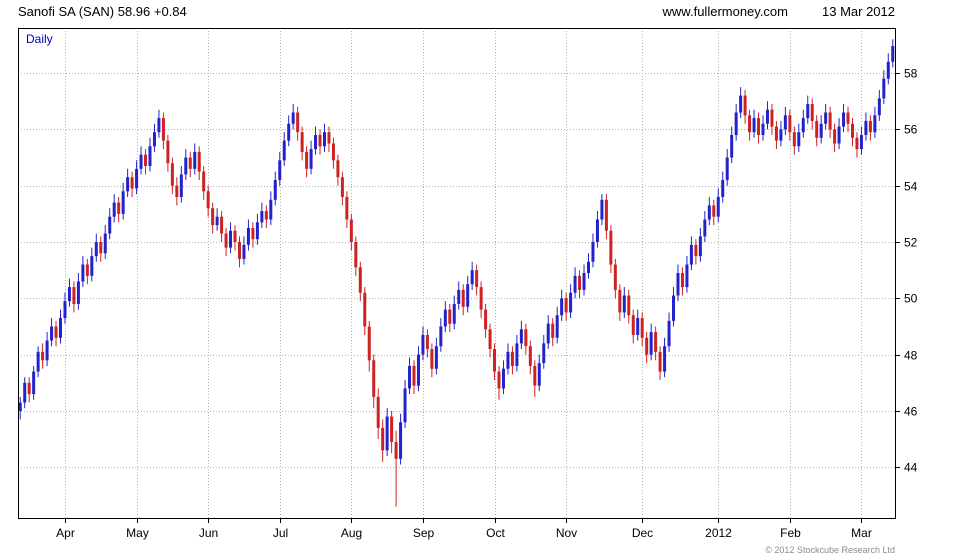  Describe the element at coordinates (351, 533) in the screenshot. I see `svg-text: Aug` at that location.